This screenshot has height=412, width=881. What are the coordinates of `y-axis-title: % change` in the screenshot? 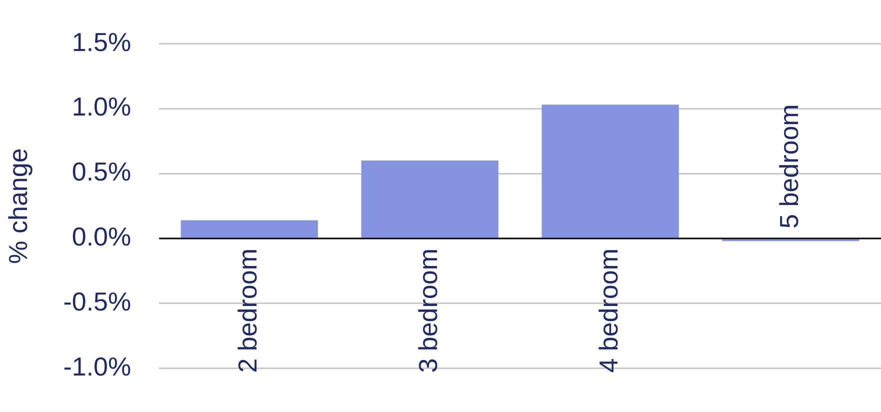 It's located at (17, 206).